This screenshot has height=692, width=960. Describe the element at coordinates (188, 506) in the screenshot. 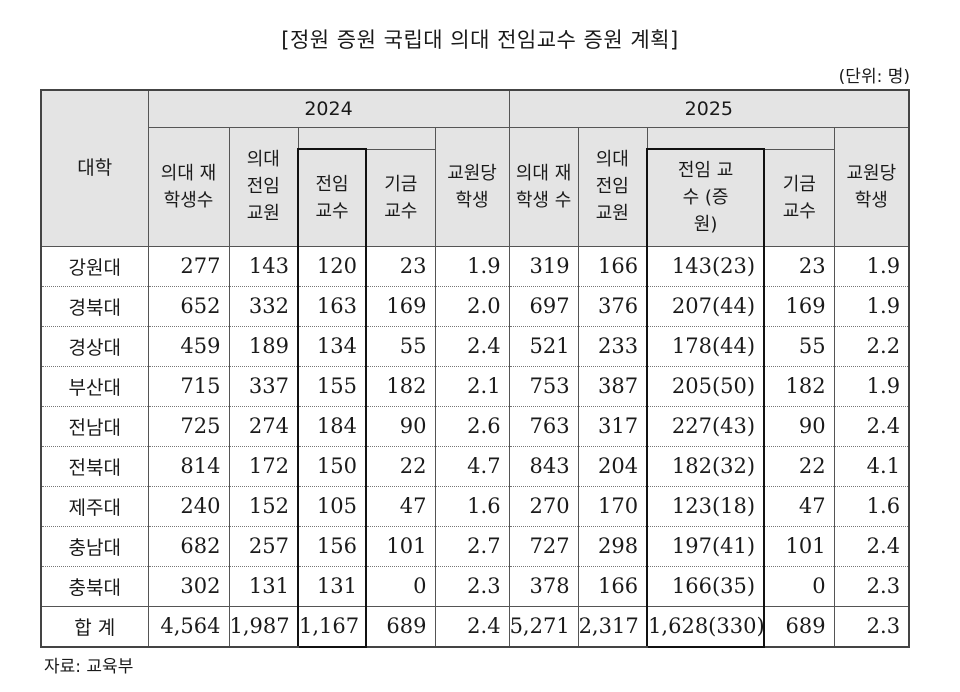

I see `students-2024-cell: 240` at that location.